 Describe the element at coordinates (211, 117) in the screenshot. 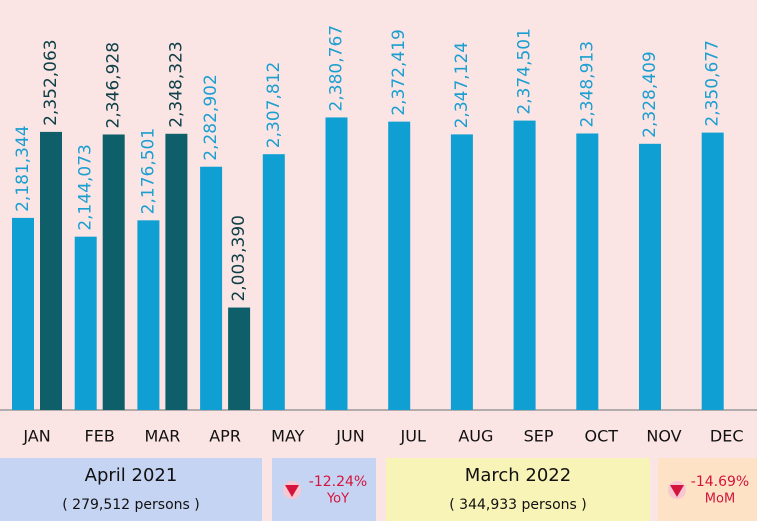

I see `value-label: 2,282,902` at that location.